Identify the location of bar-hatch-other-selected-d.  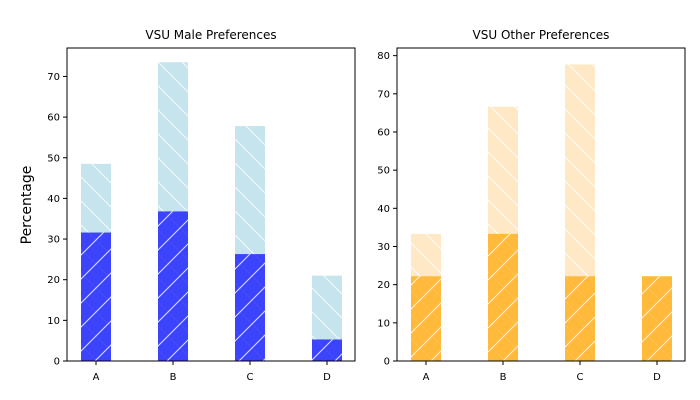
(657, 318).